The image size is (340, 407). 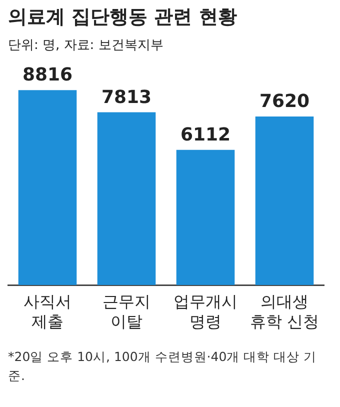 What do you see at coordinates (285, 312) in the screenshot?
I see `x-tick-label: 의대생 휴학 신청` at bounding box center [285, 312].